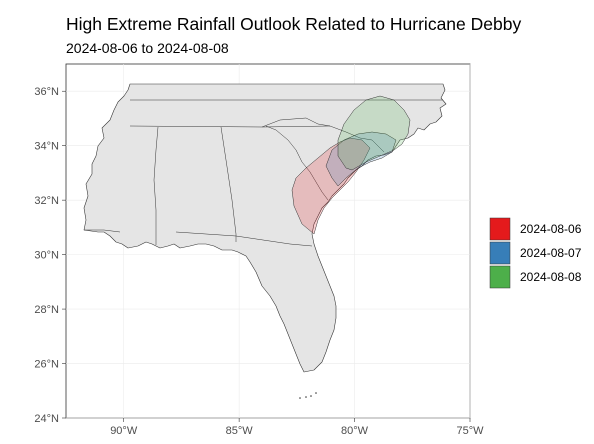 The width and height of the screenshot is (594, 444). What do you see at coordinates (46, 365) in the screenshot?
I see `y-tick-label: 26°N` at bounding box center [46, 365].